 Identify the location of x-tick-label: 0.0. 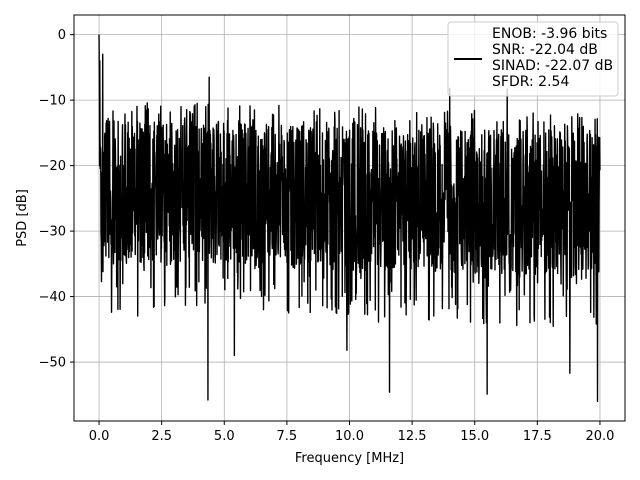
(99, 436).